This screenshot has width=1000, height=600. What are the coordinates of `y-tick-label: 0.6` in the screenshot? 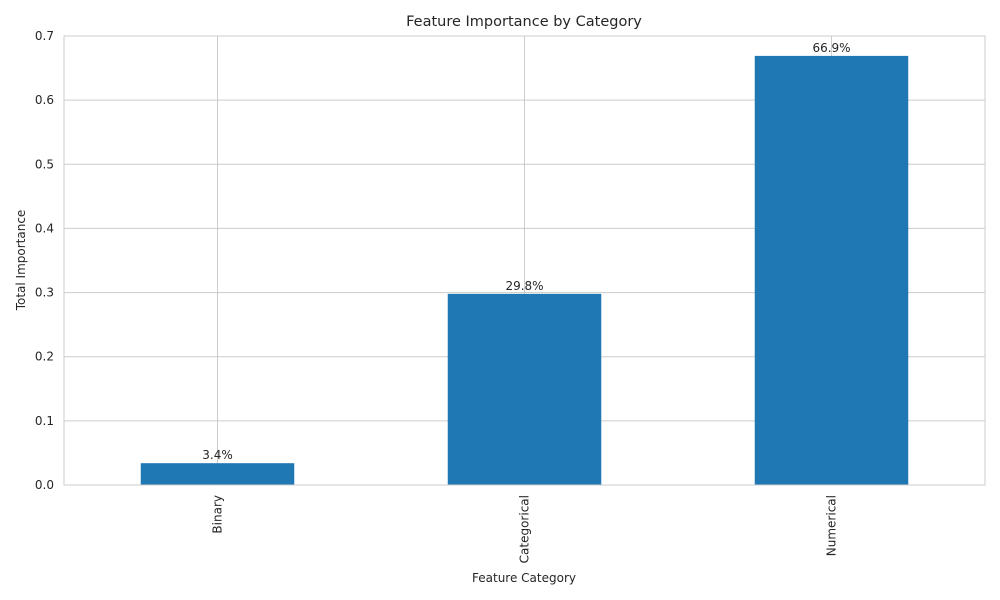 It's located at (44, 100).